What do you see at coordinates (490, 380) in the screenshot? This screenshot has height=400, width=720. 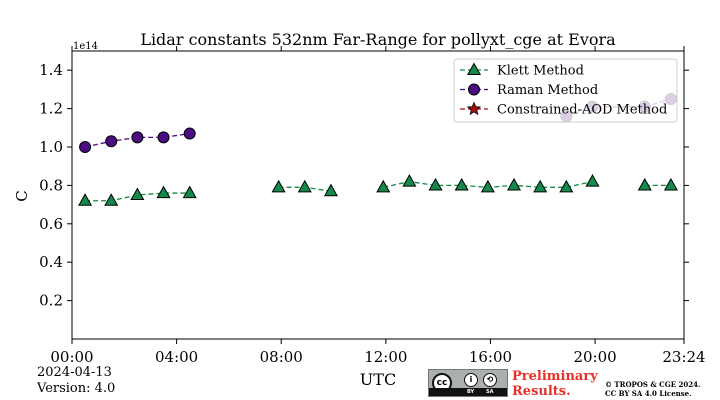 I see `sa-icon: ⟲` at bounding box center [490, 380].